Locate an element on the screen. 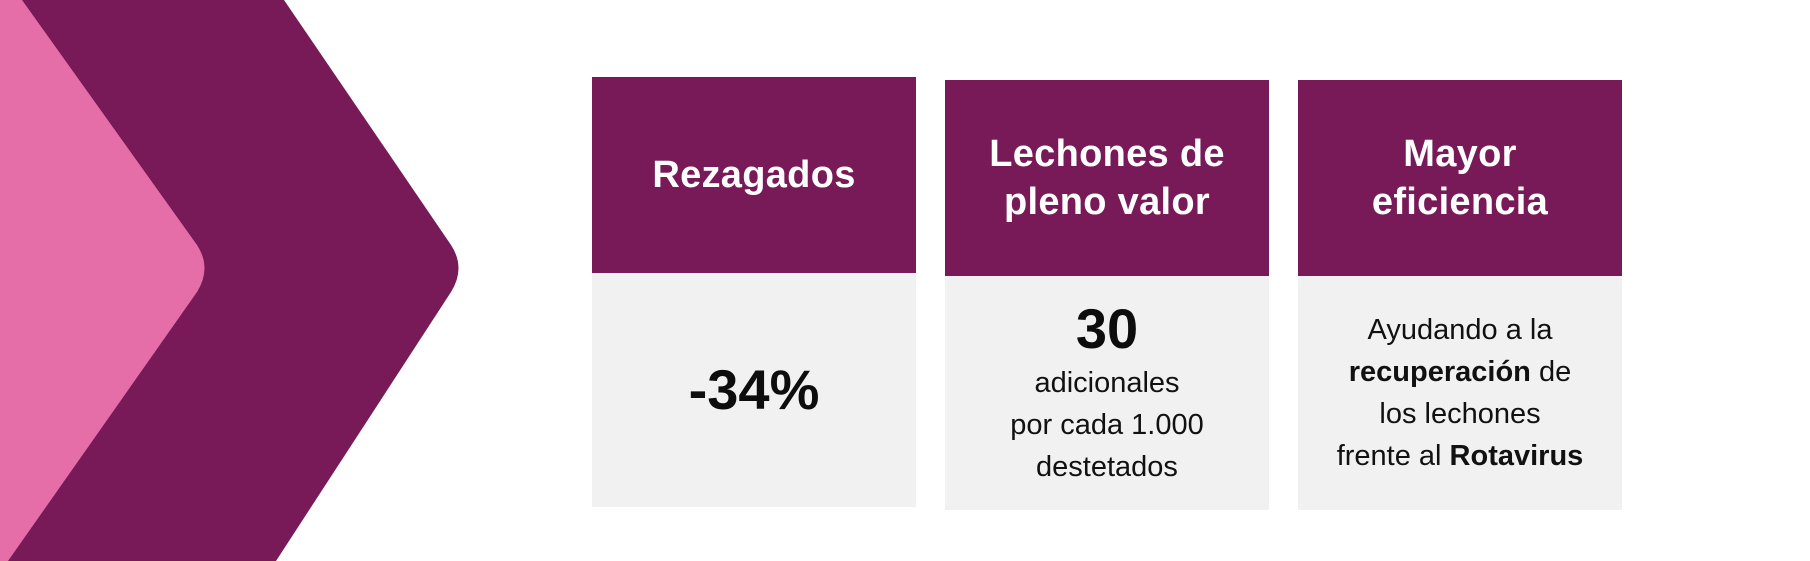  card-title: Rezagados is located at coordinates (754, 175).